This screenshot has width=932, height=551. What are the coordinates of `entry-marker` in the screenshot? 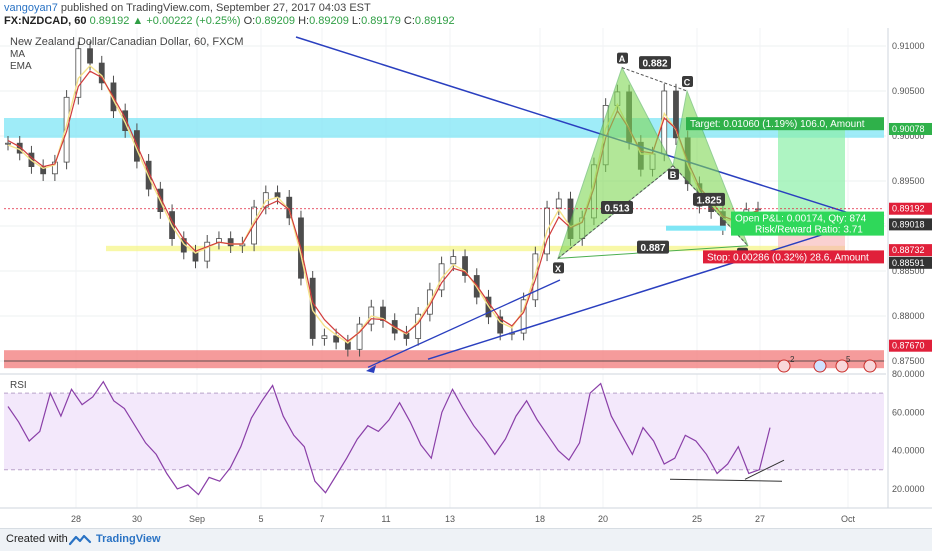 It's located at (696, 228).